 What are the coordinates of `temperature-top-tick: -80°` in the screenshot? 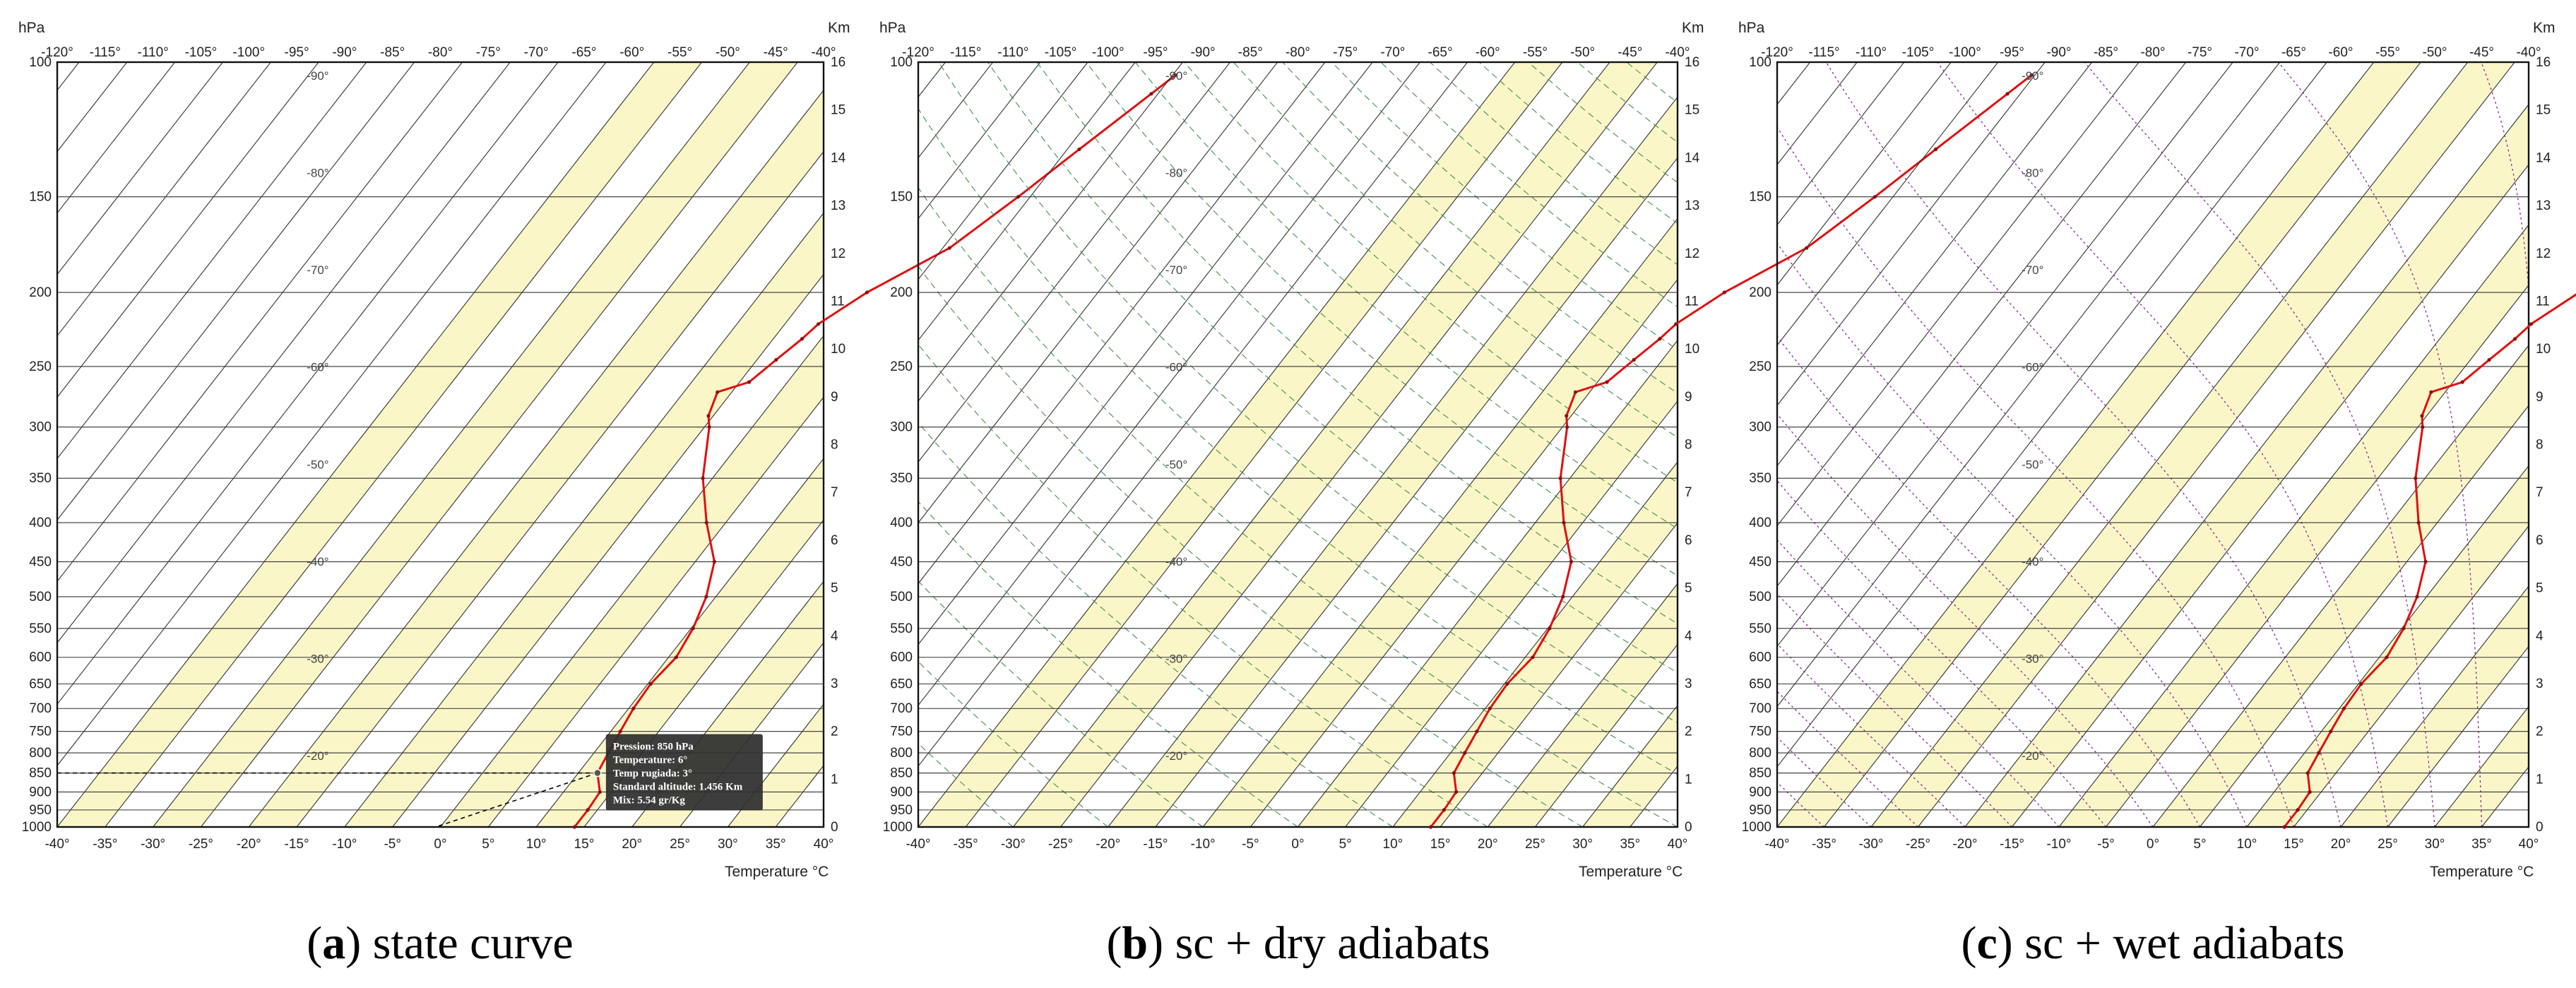 It's located at (440, 52).